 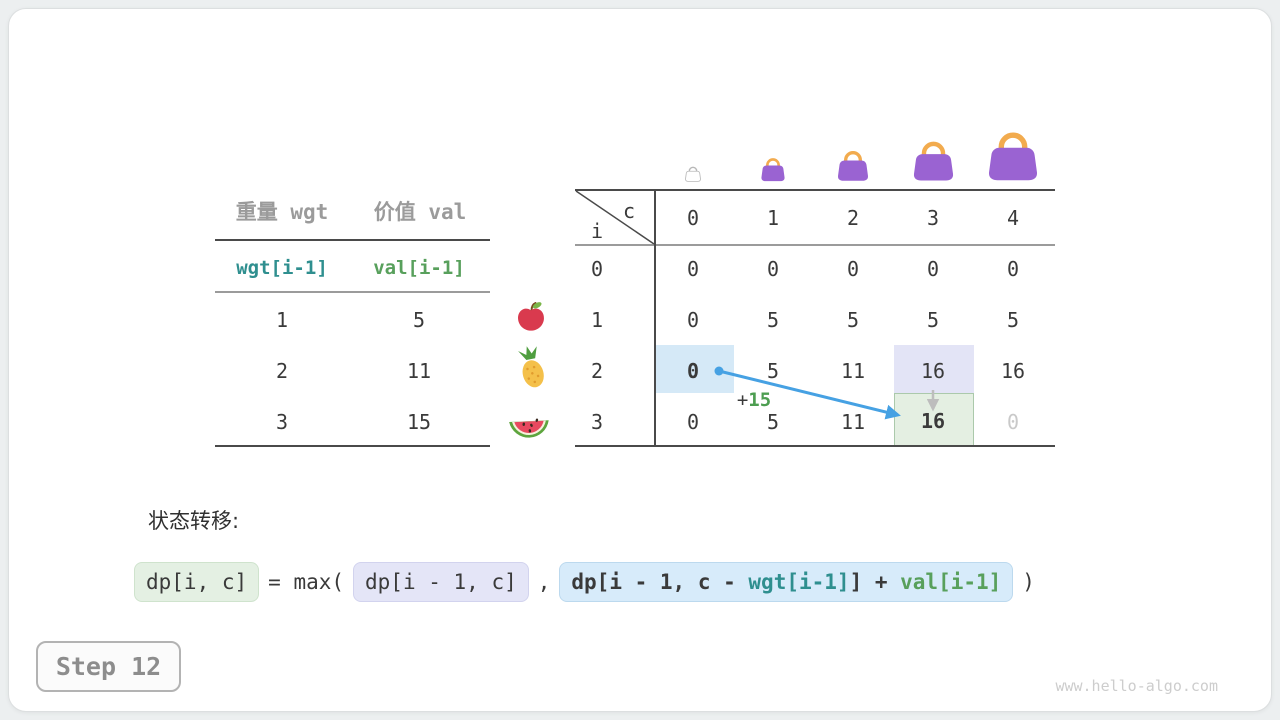 What do you see at coordinates (933, 218) in the screenshot?
I see `dp-col-label: 3` at bounding box center [933, 218].